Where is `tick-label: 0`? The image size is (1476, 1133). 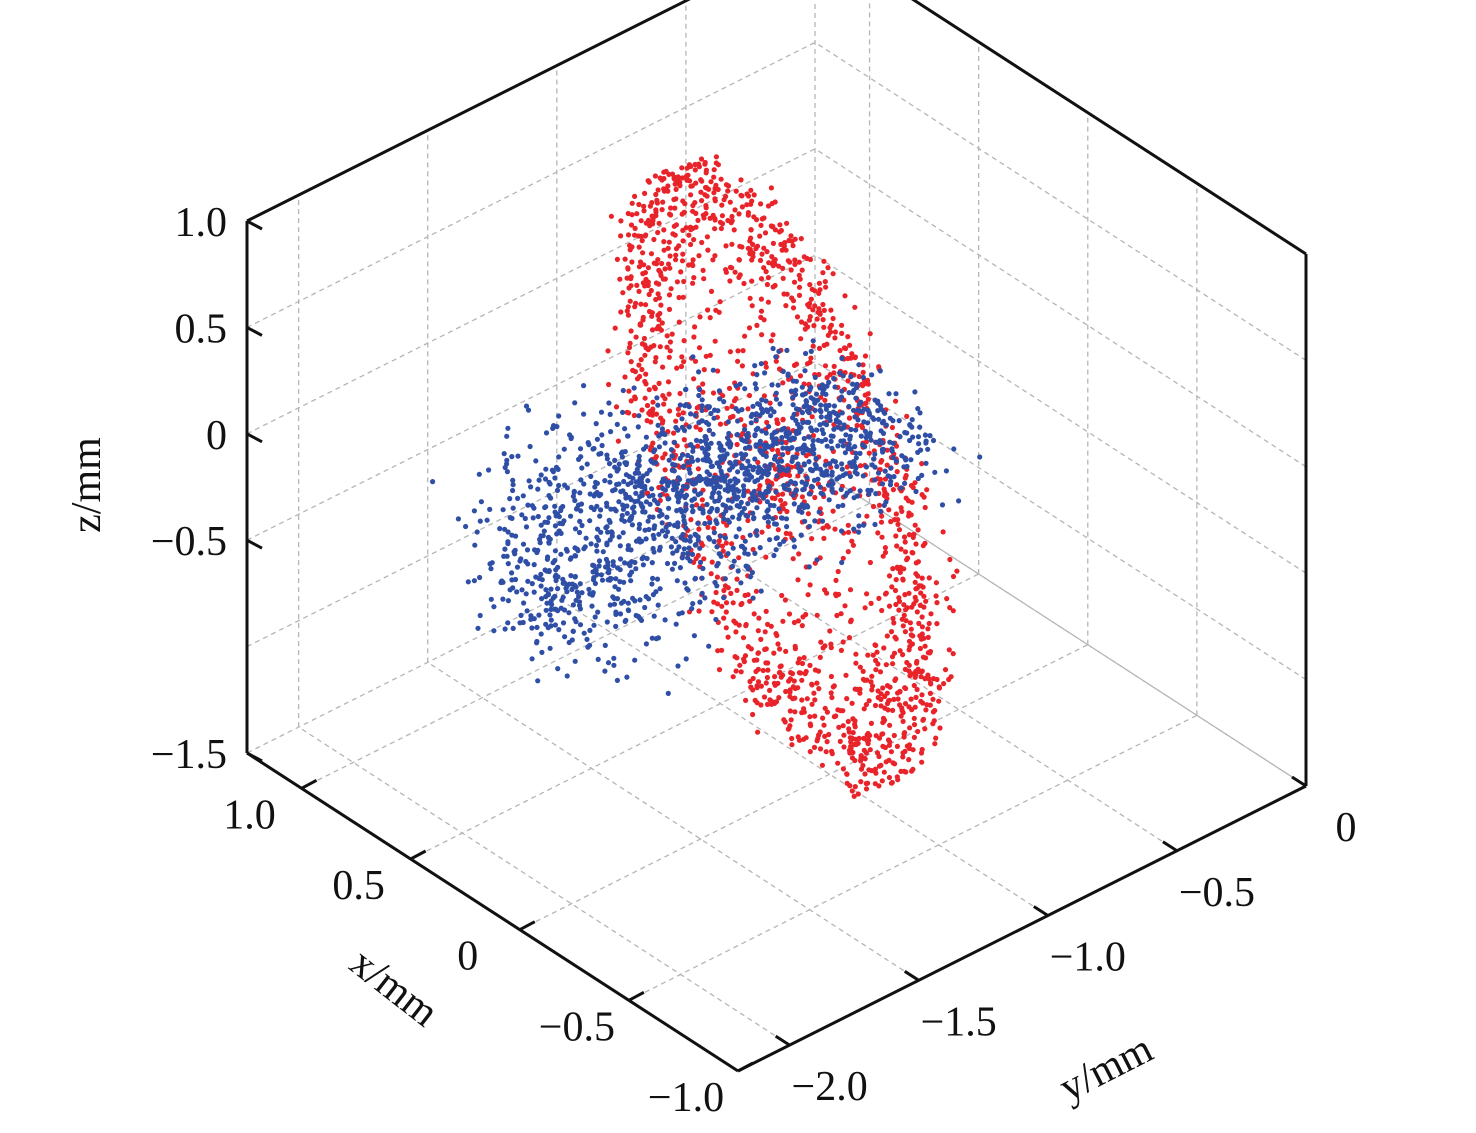 tick-label: 0 is located at coordinates (216, 436).